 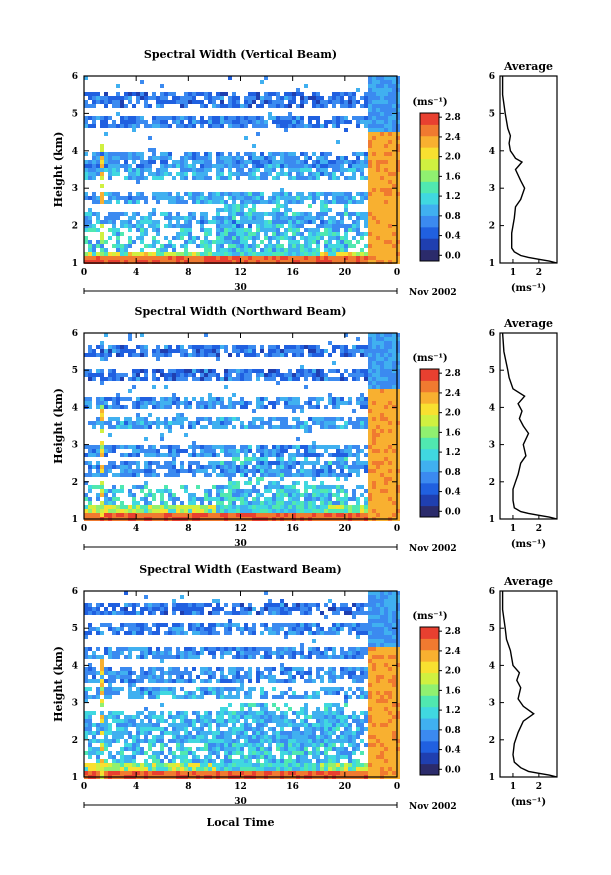 What do you see at coordinates (58, 426) in the screenshot?
I see `y-axis-label: Height (km)` at bounding box center [58, 426].